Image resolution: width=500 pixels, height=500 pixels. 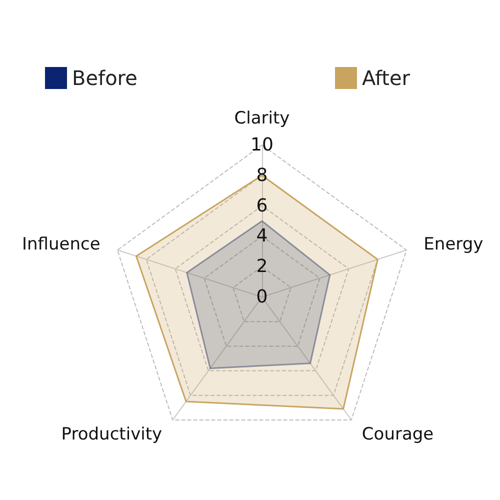 What do you see at coordinates (111, 434) in the screenshot?
I see `spoke-label: Productivity` at bounding box center [111, 434].